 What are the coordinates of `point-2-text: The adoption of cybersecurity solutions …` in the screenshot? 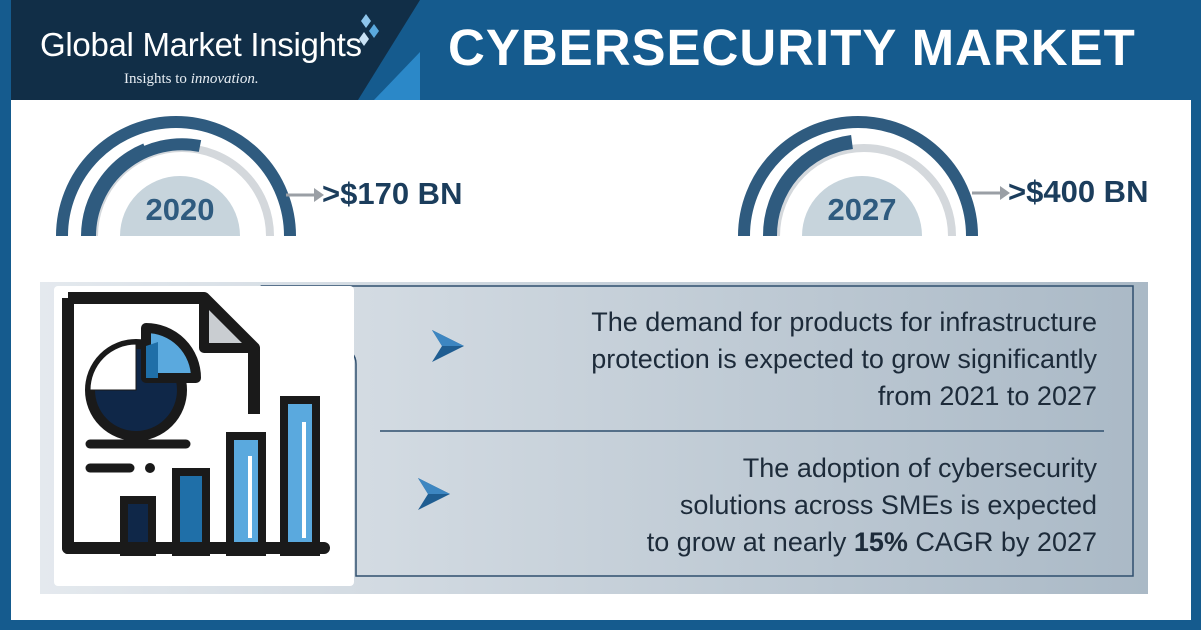 It's located at (871, 505).